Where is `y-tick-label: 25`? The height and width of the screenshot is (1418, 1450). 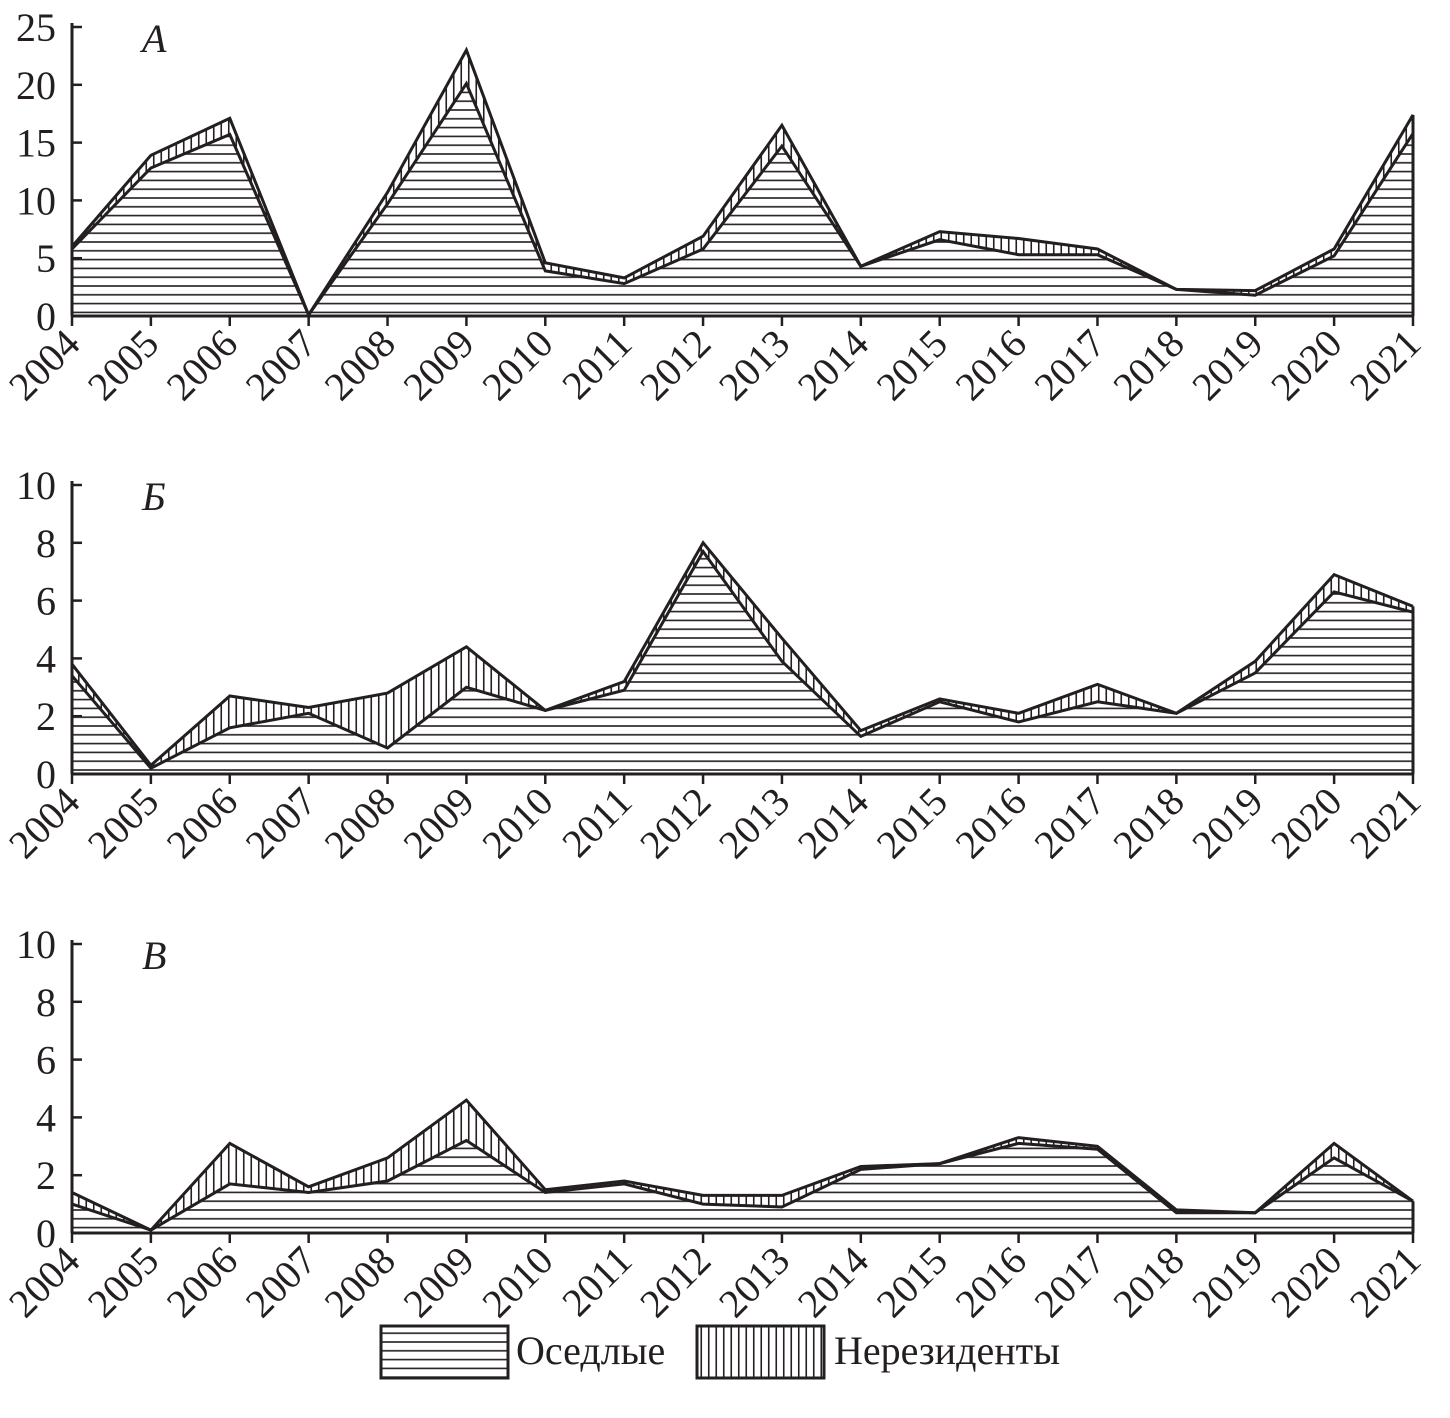
y-tick-label: 25 is located at coordinates (36, 27).